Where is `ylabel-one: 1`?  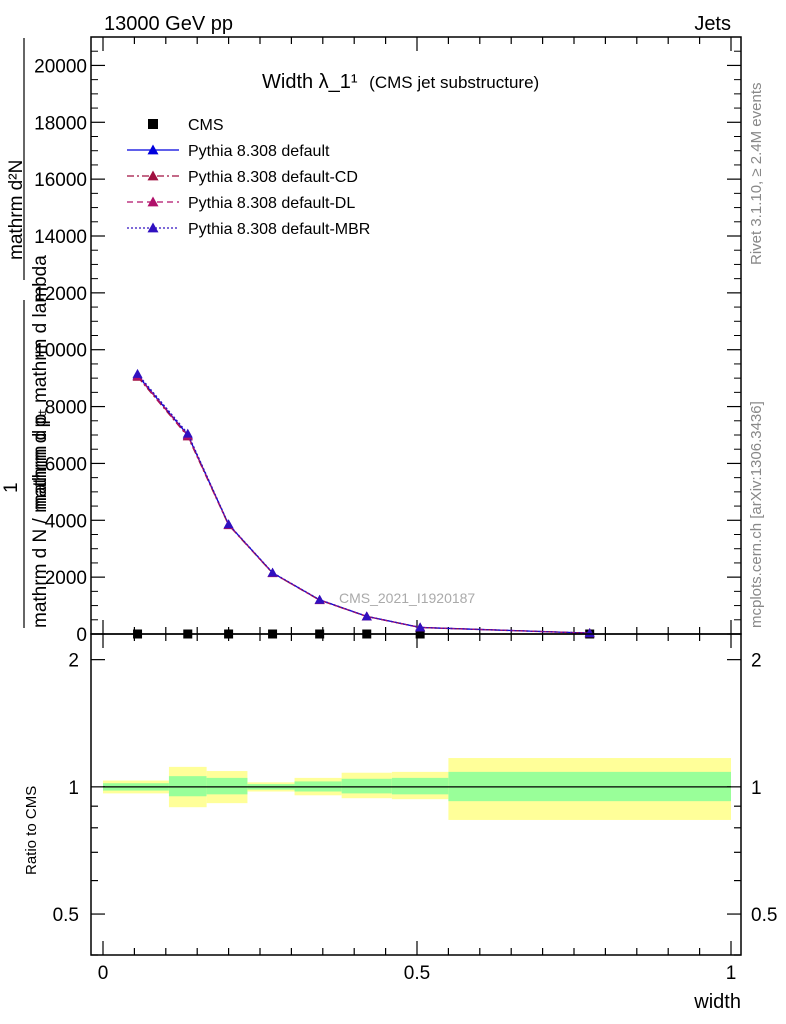
ylabel-one: 1 is located at coordinates (11, 487).